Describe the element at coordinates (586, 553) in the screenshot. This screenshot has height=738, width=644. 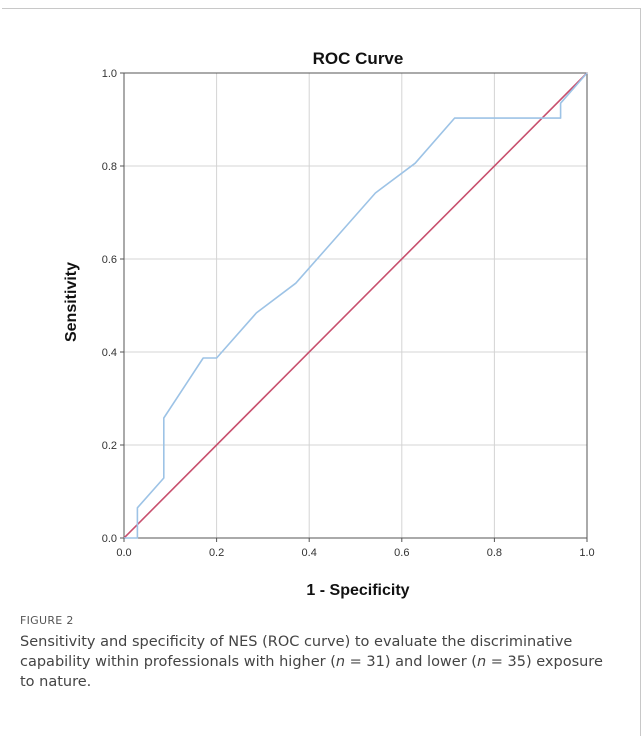
I see `x-tick-label: 1.0` at that location.